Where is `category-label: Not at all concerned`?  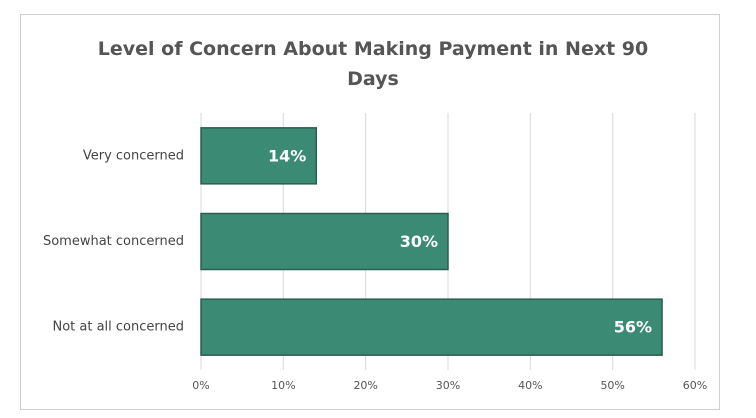
category-label: Not at all concerned is located at coordinates (118, 327).